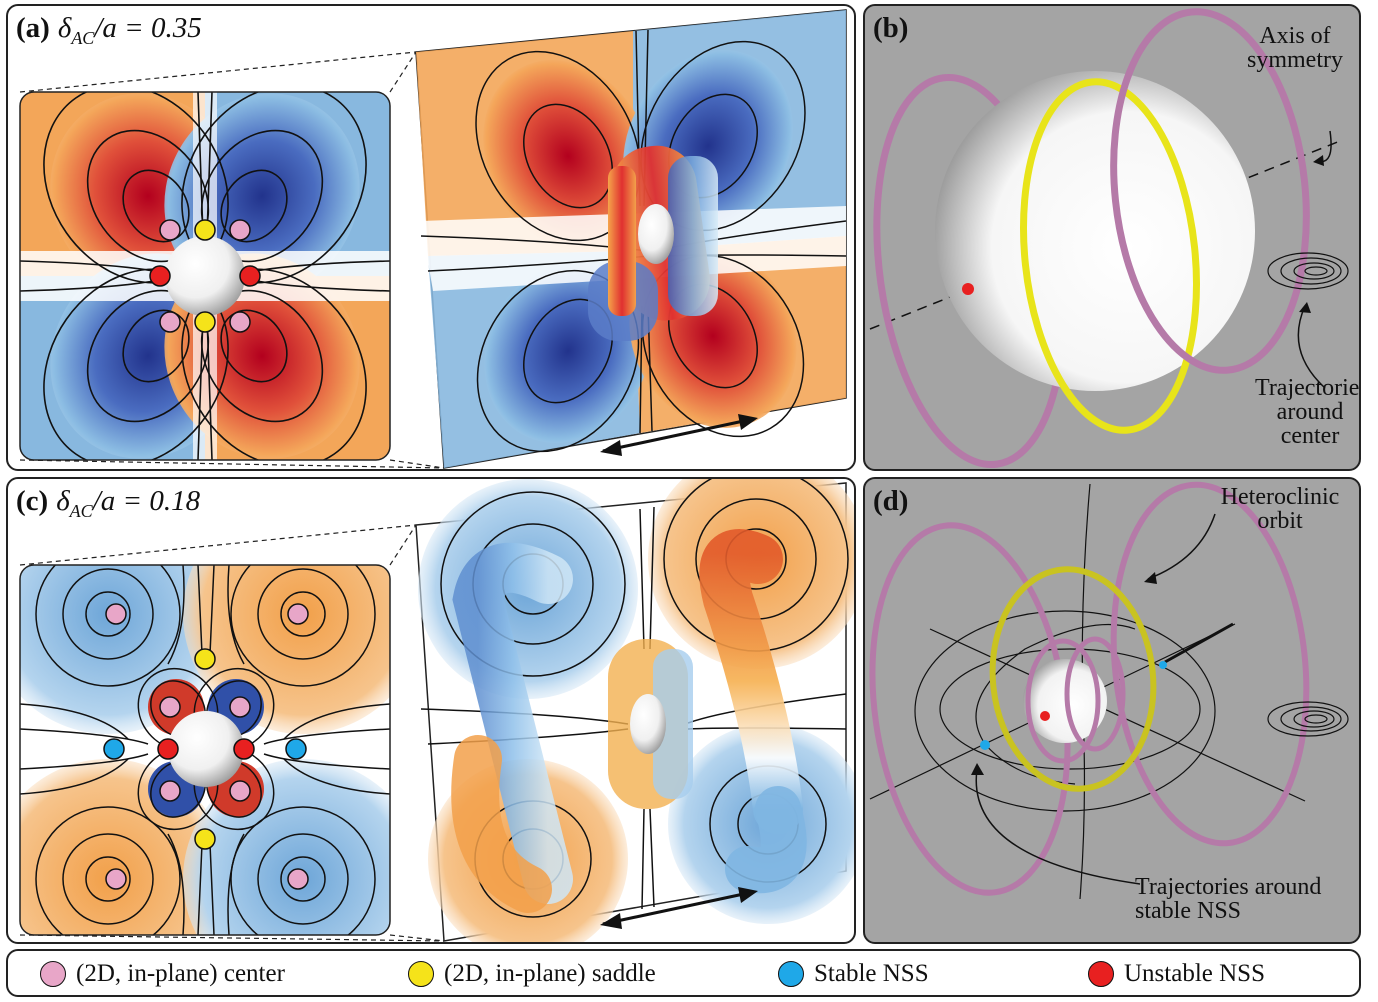 Image resolution: width=1378 pixels, height=1002 pixels. Describe the element at coordinates (891, 501) in the screenshot. I see `panel-d-label: (d)` at that location.